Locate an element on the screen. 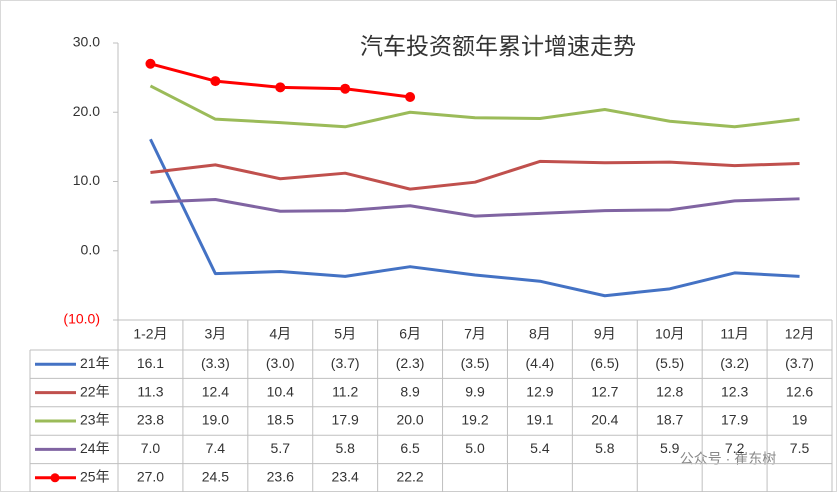  x-tick-label: 3月 is located at coordinates (215, 334).